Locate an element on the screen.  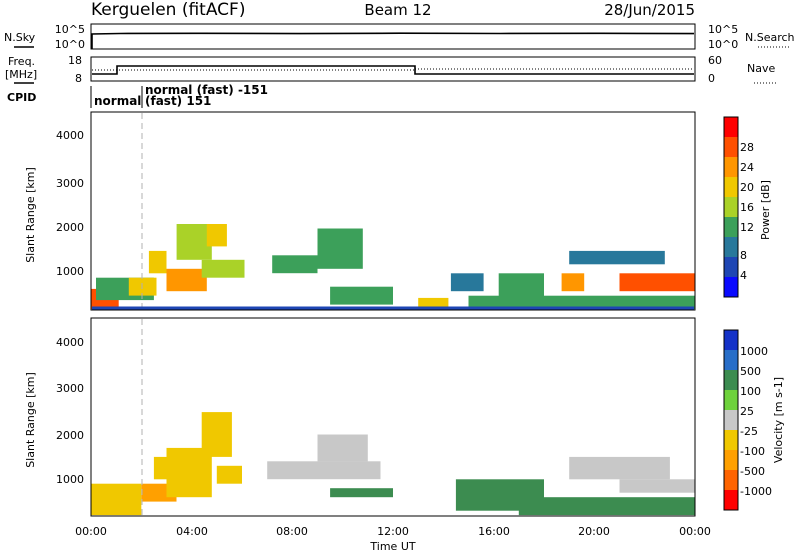
nsearch-label: N.Search is located at coordinates (770, 37).